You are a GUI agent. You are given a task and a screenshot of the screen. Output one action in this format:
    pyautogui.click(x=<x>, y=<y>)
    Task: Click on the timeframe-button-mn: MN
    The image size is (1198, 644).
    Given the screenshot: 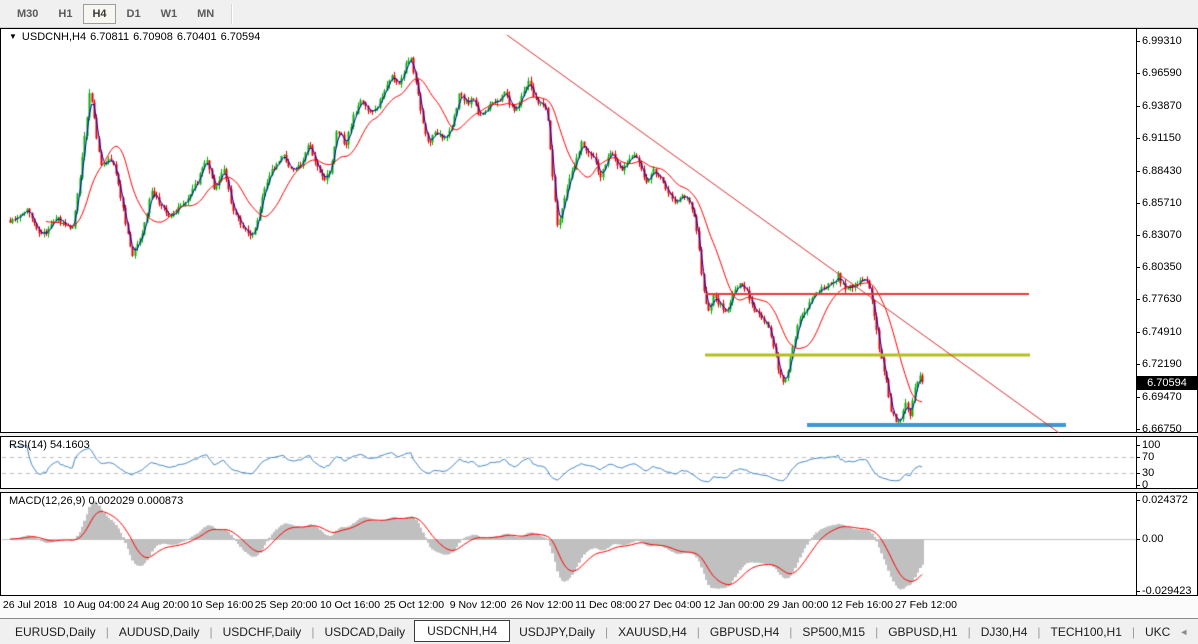 What is the action you would take?
    pyautogui.click(x=206, y=13)
    